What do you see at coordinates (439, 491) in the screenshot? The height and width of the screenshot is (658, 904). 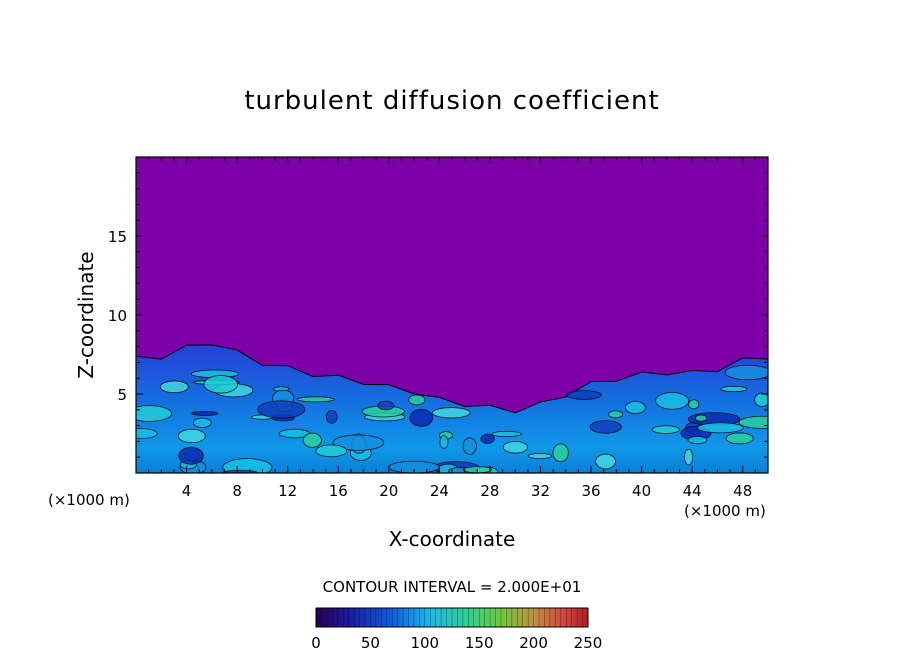 I see `x-tick-label: 24` at bounding box center [439, 491].